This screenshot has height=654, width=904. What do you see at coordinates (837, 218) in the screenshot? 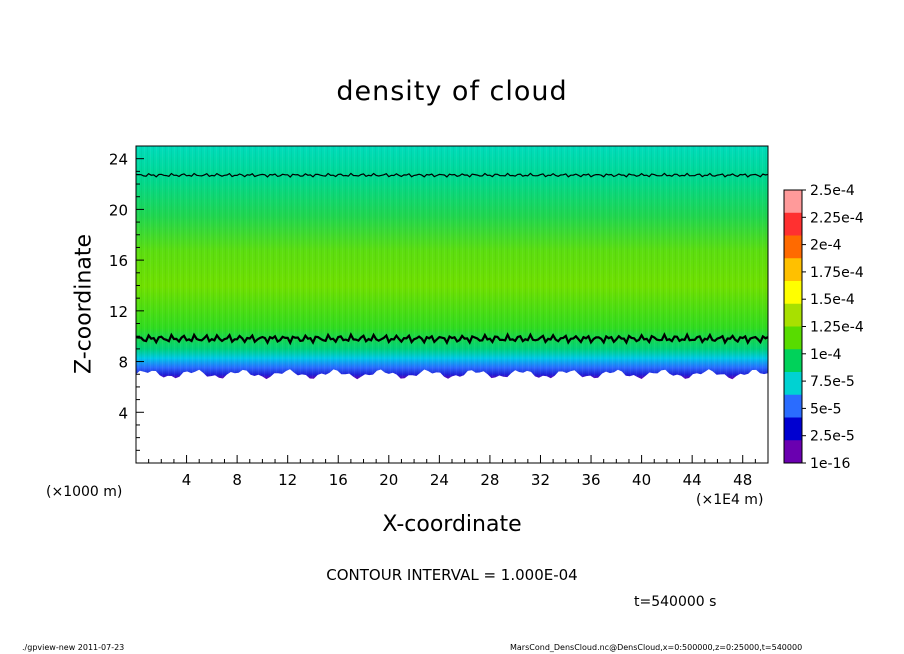
I see `colorbar-label: 2.25e-4` at bounding box center [837, 218].